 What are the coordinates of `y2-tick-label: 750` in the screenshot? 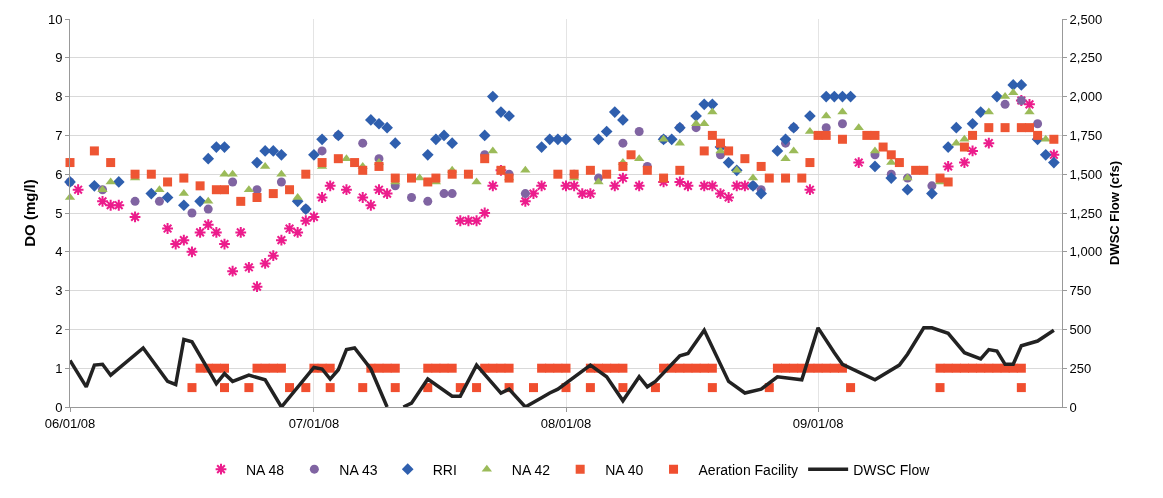 It's located at (1080, 291).